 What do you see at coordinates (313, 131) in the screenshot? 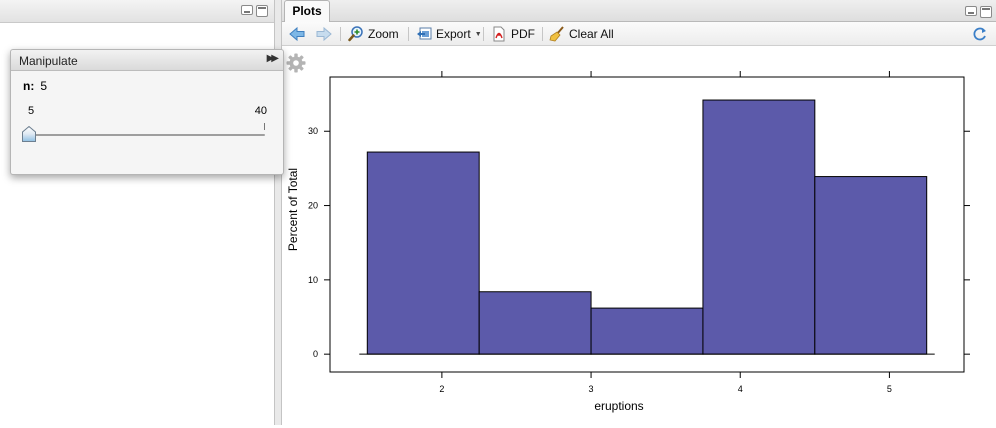
I see `y-tick-label: 30` at bounding box center [313, 131].